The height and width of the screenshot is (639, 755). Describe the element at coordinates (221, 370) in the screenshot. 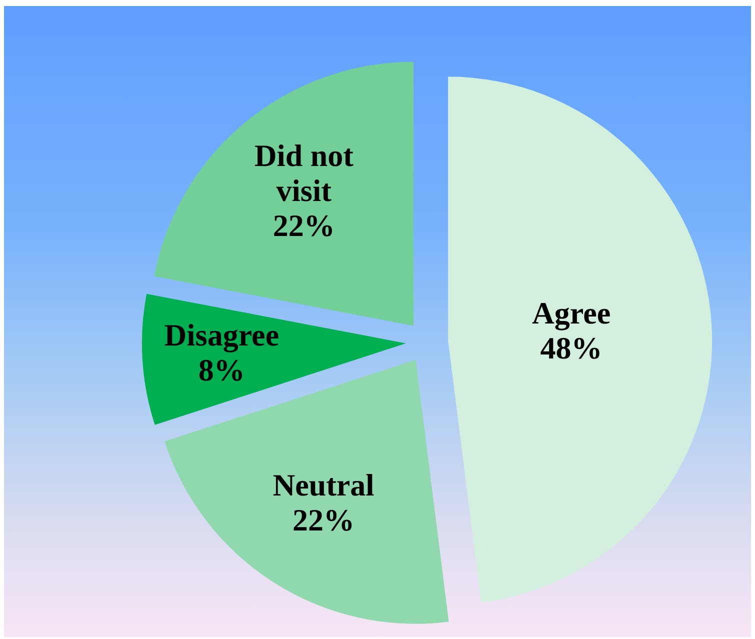

I see `data-label: 8%` at that location.